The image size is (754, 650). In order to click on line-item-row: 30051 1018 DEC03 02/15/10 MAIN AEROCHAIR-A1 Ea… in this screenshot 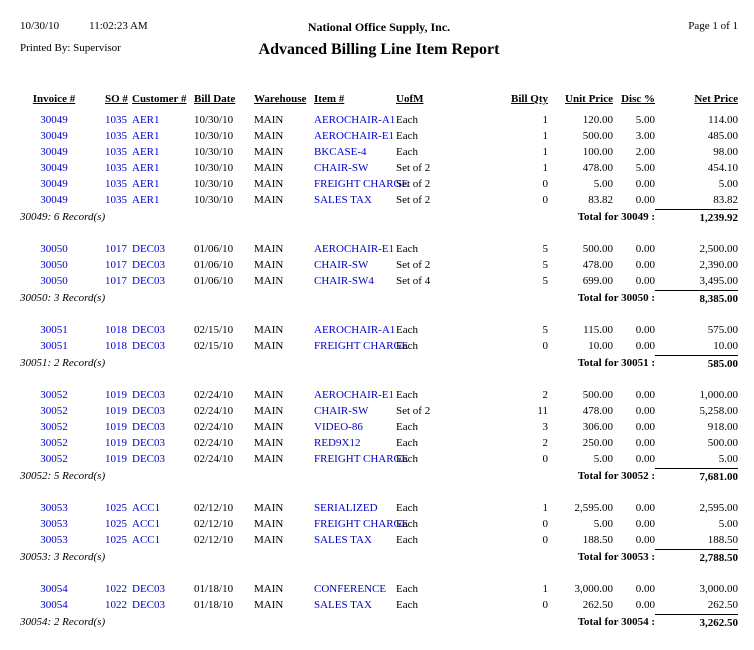, I will do `click(379, 330)`.